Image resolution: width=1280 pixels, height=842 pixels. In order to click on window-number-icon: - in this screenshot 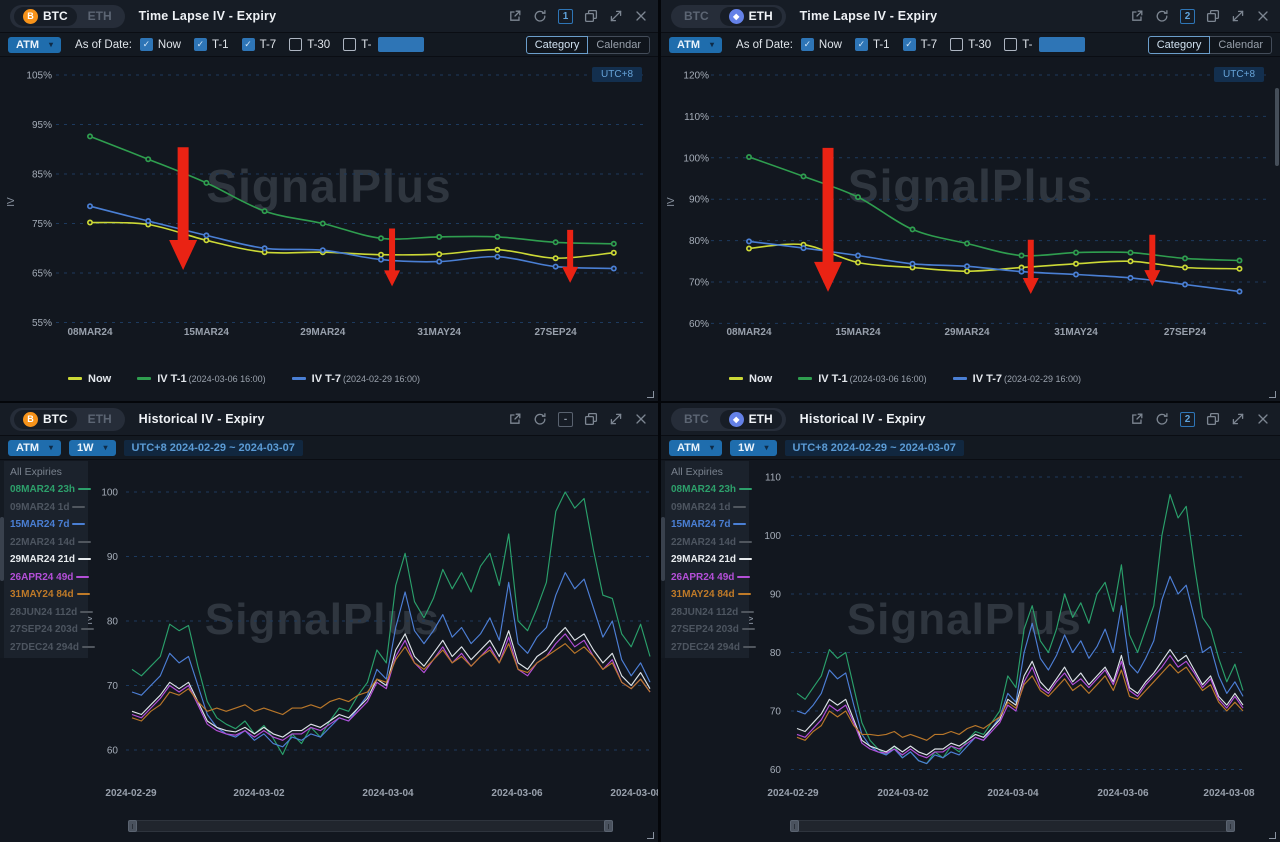, I will do `click(565, 419)`.